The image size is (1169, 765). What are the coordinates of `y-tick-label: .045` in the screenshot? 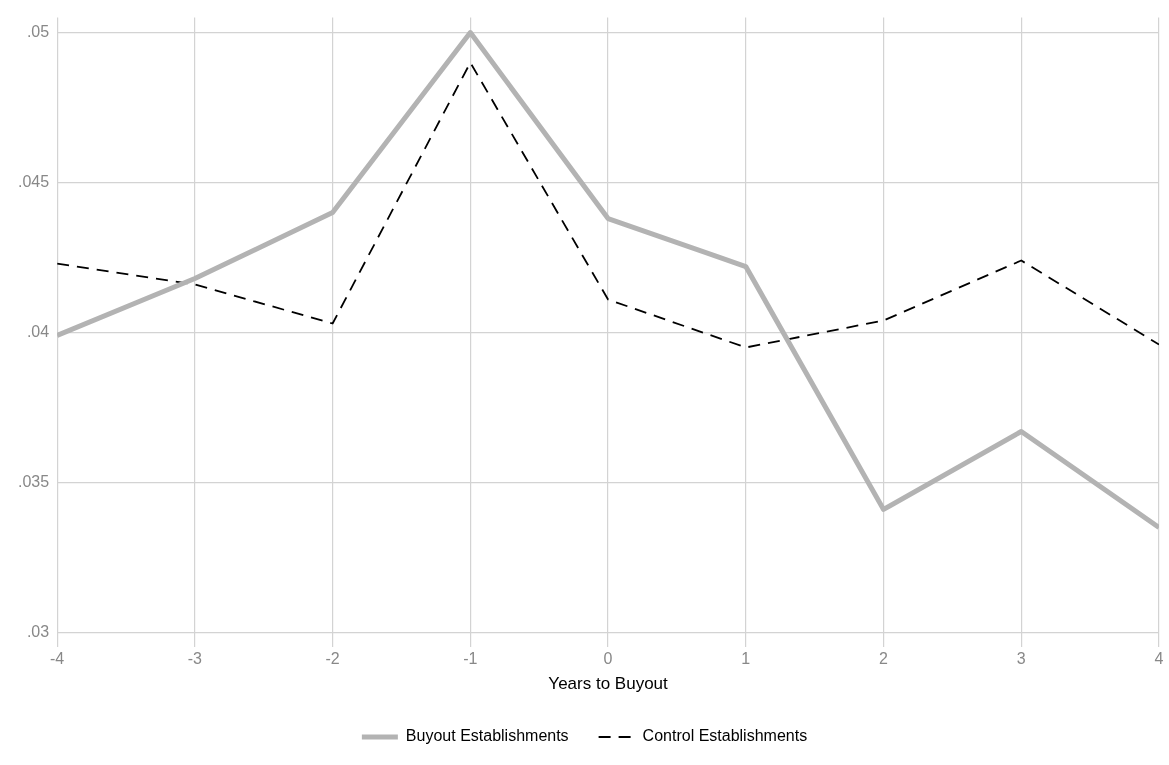 It's located at (34, 181).